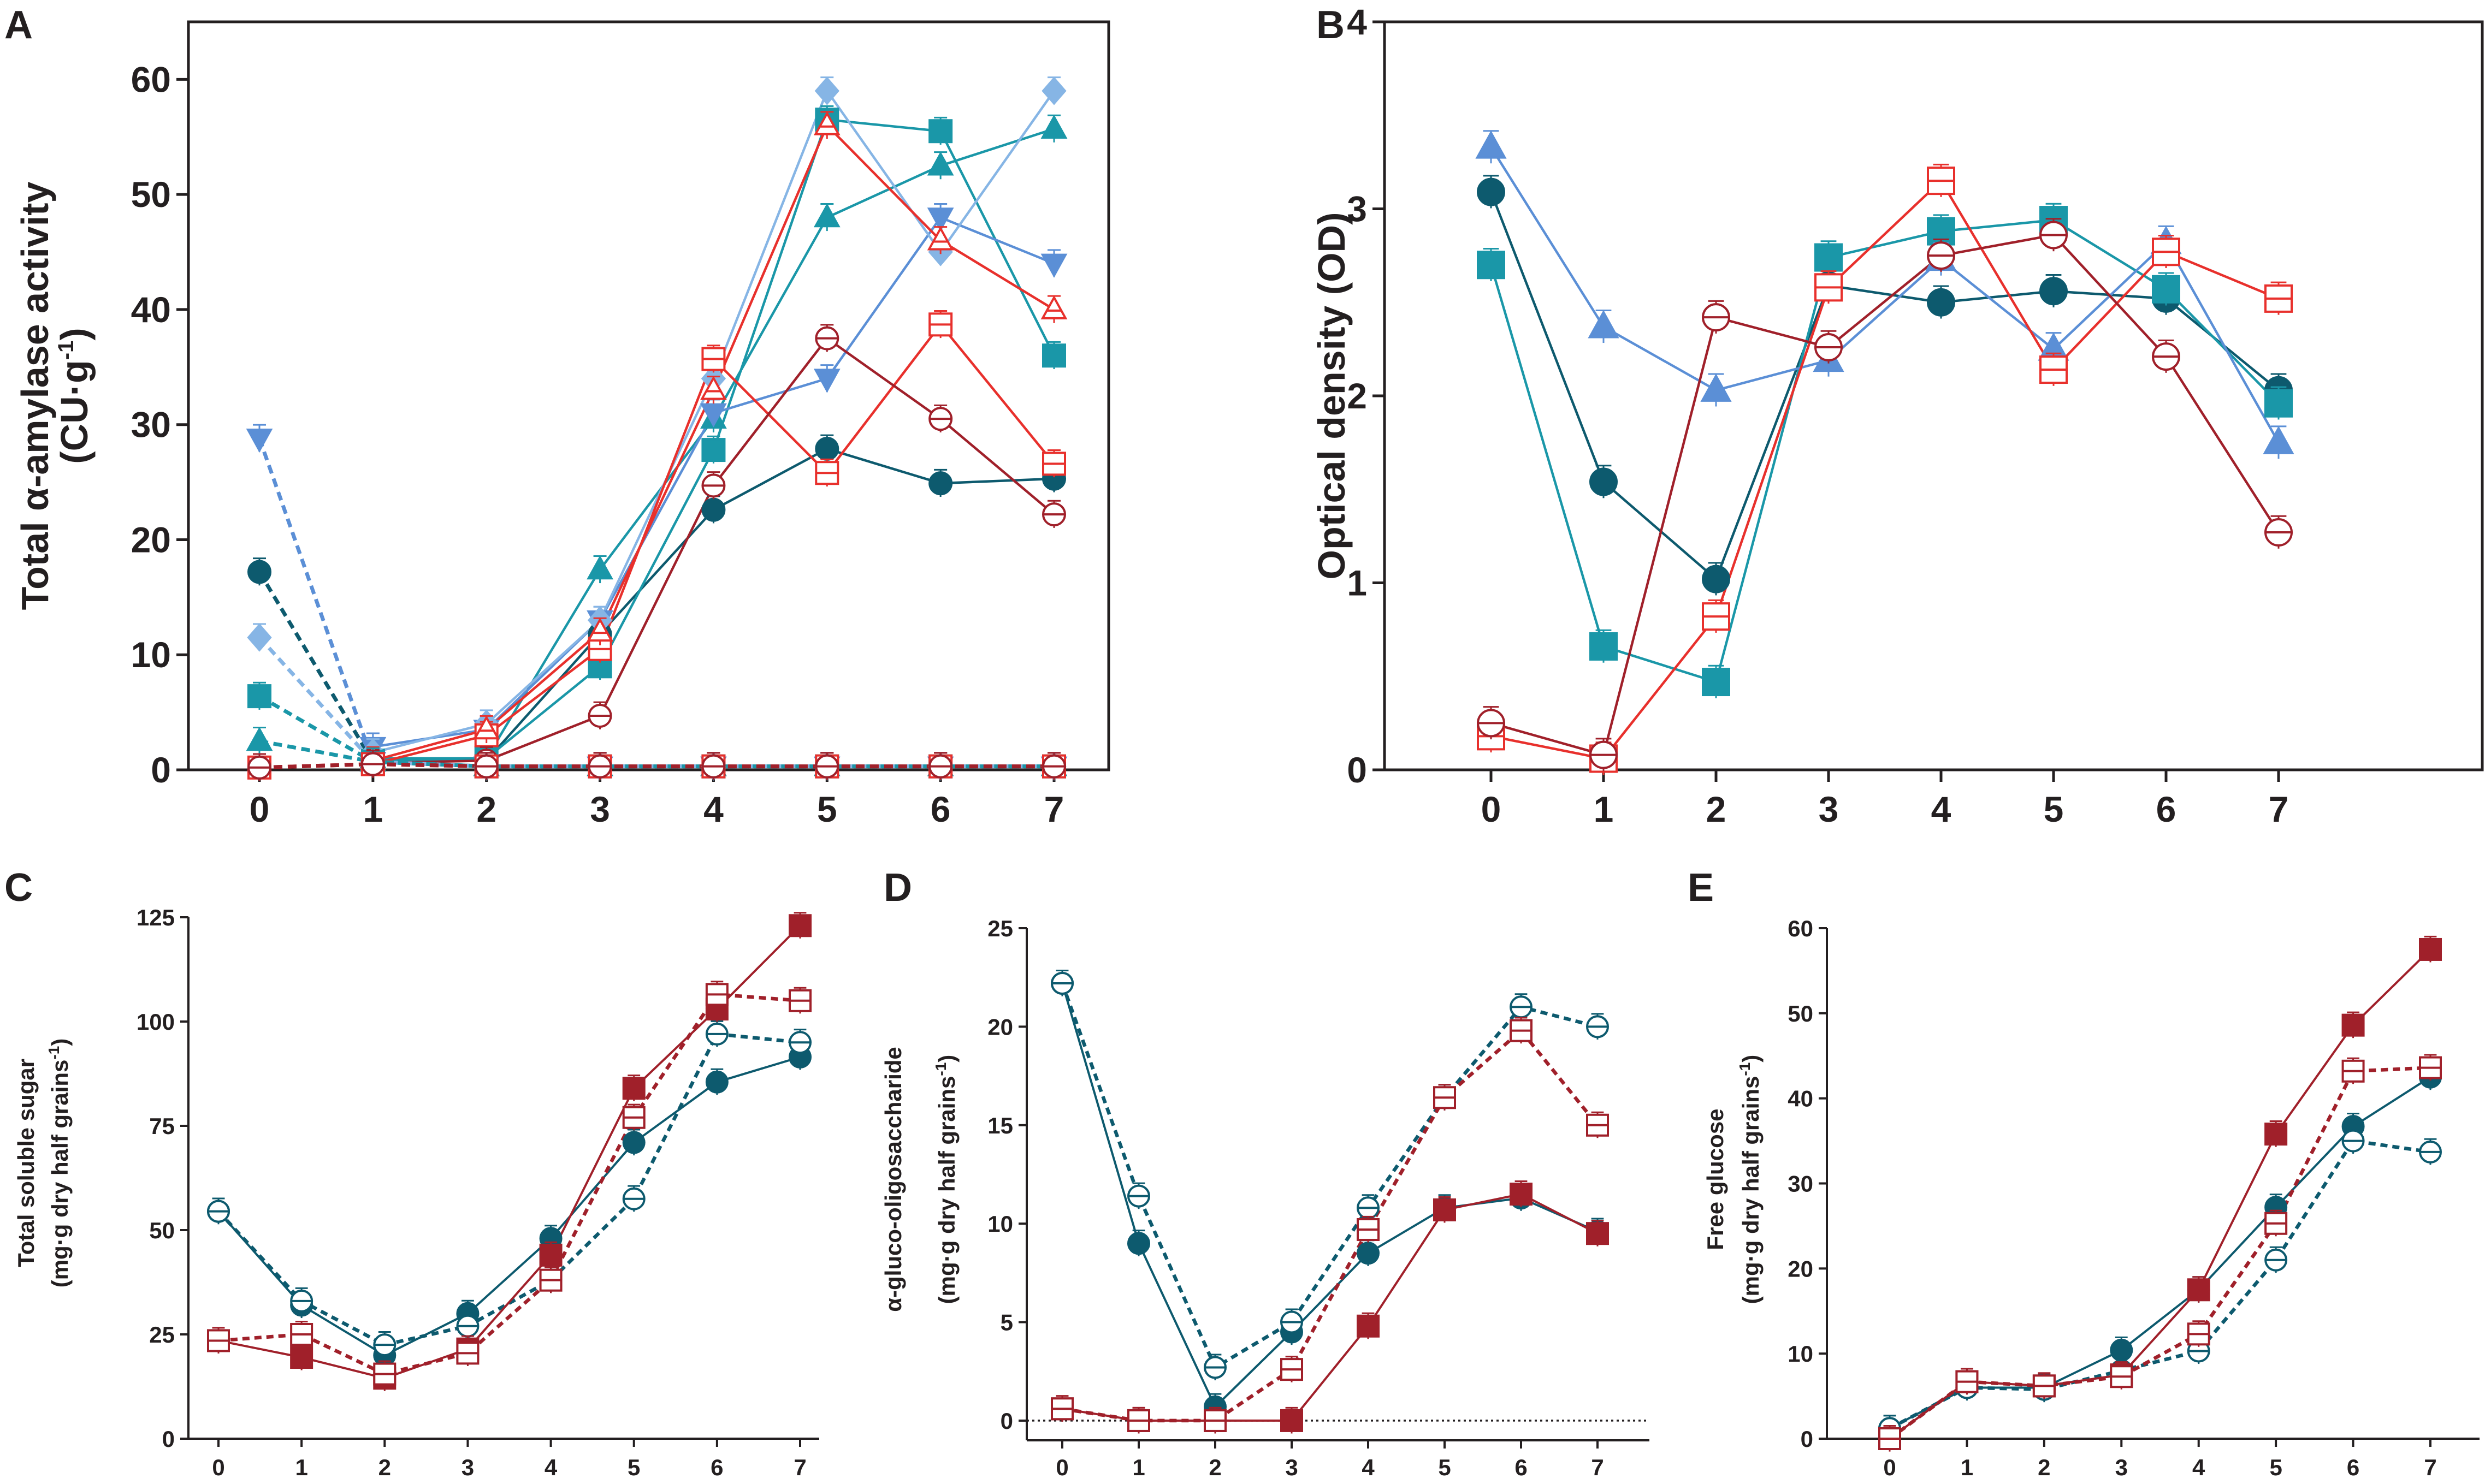 Image resolution: width=2485 pixels, height=1484 pixels. Describe the element at coordinates (162, 1335) in the screenshot. I see `y-tick-label: 25` at that location.